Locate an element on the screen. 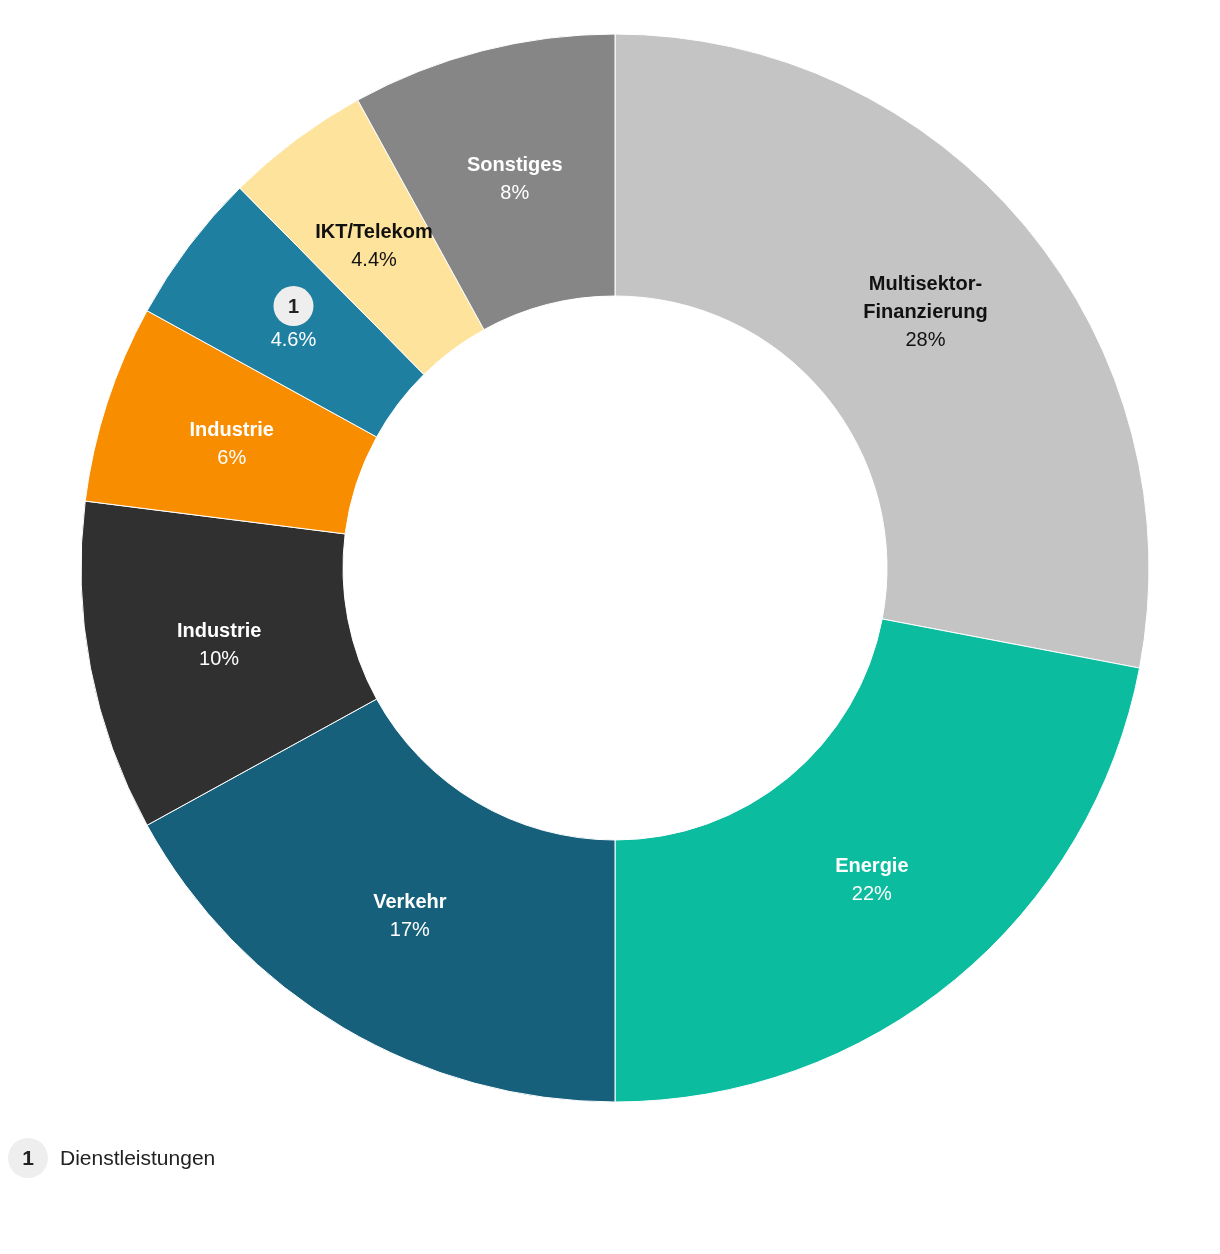 The width and height of the screenshot is (1220, 1254). slice-label: Sonstiges is located at coordinates (514, 163).